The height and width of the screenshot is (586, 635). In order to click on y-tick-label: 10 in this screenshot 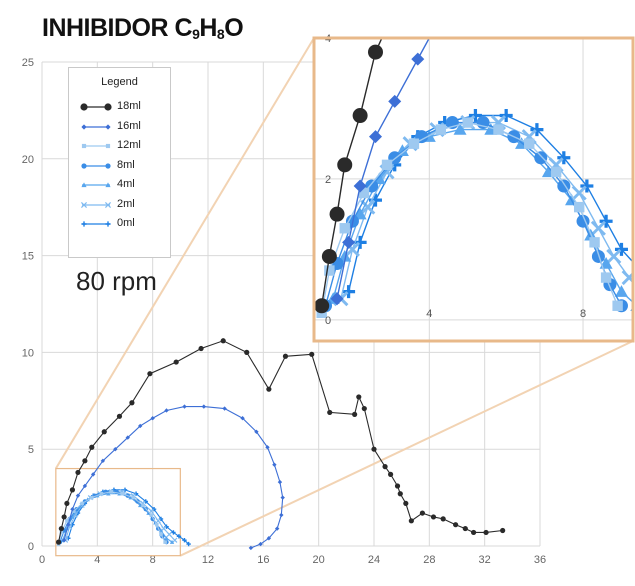, I will do `click(28, 353)`.